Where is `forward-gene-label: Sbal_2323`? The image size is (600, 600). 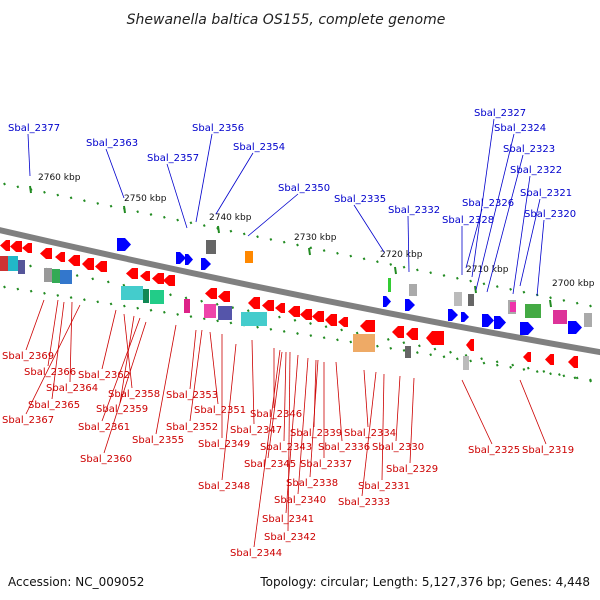 forward-gene-label: Sbal_2323 is located at coordinates (529, 149).